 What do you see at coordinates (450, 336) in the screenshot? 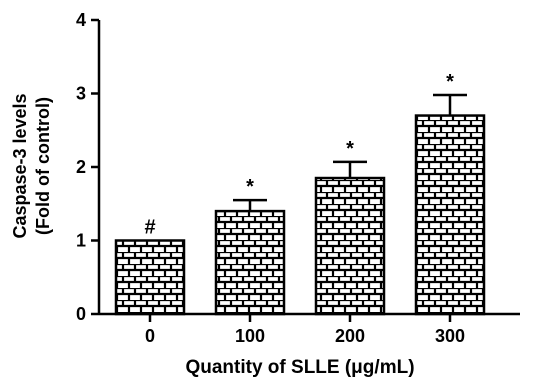
I see `x-tick-label: 300` at bounding box center [450, 336].